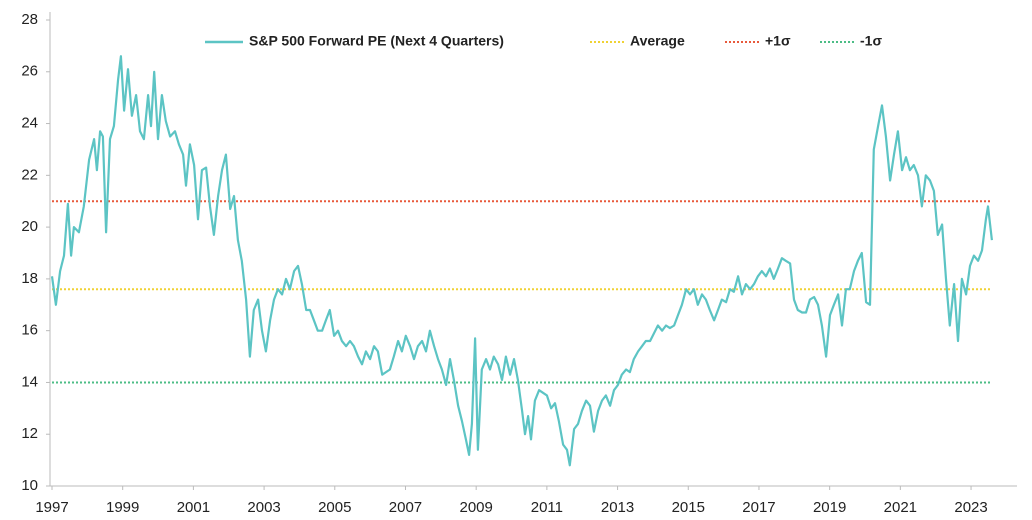 Image resolution: width=1032 pixels, height=520 pixels. I want to click on x-tick-label: 2023, so click(970, 507).